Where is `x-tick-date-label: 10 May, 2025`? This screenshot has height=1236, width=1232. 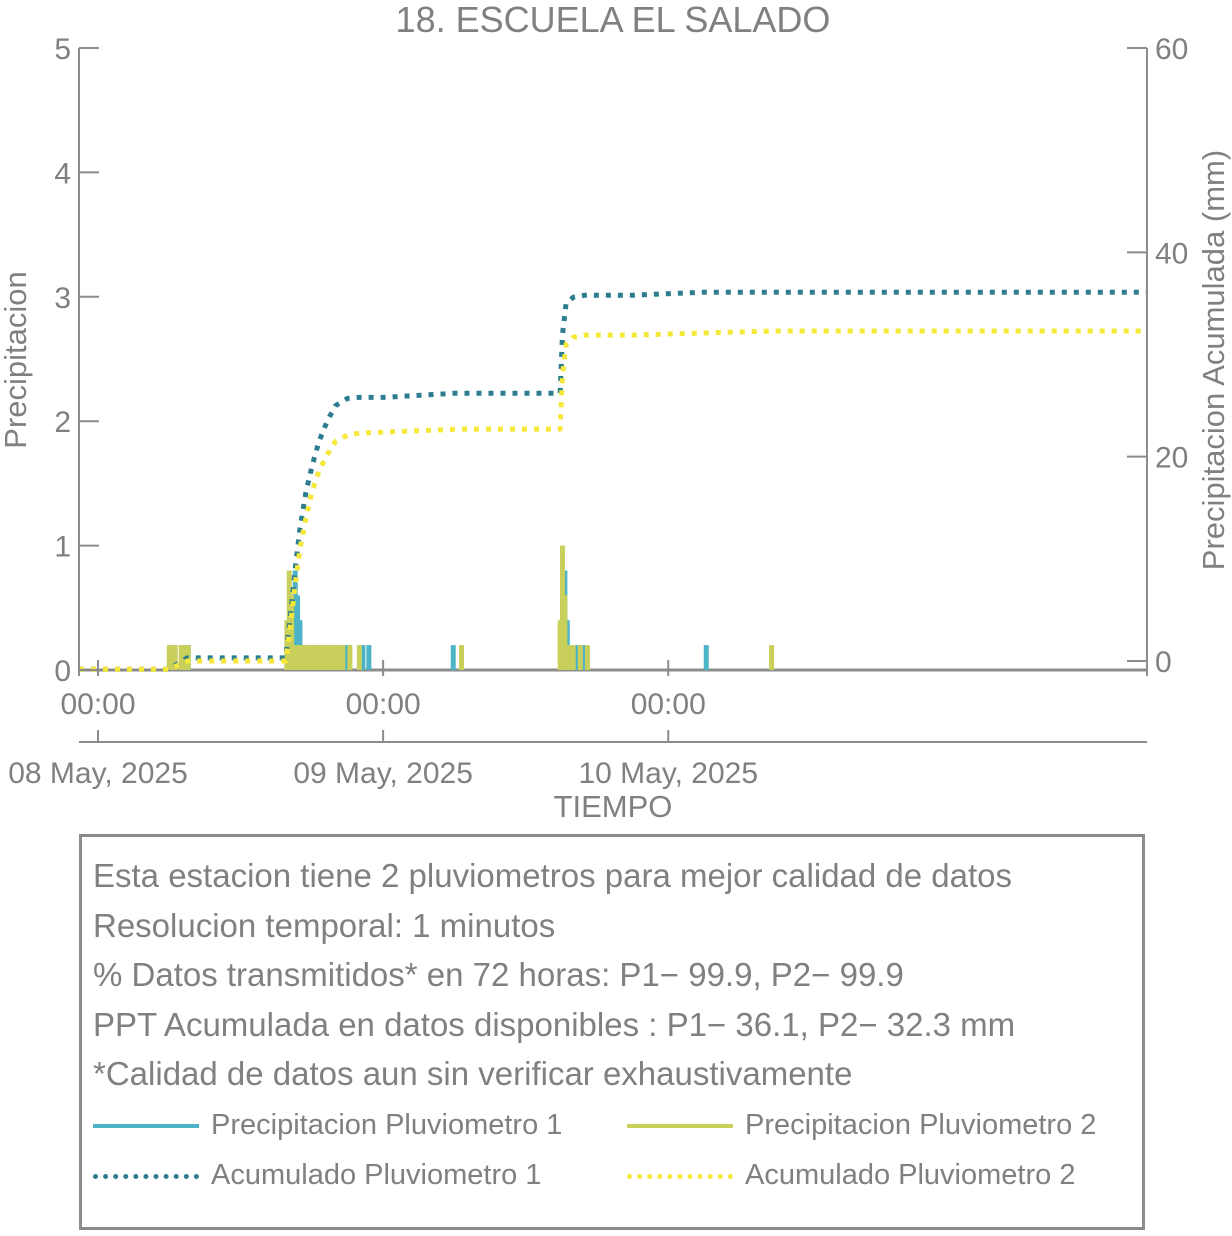
x-tick-date-label: 10 May, 2025 is located at coordinates (668, 773).